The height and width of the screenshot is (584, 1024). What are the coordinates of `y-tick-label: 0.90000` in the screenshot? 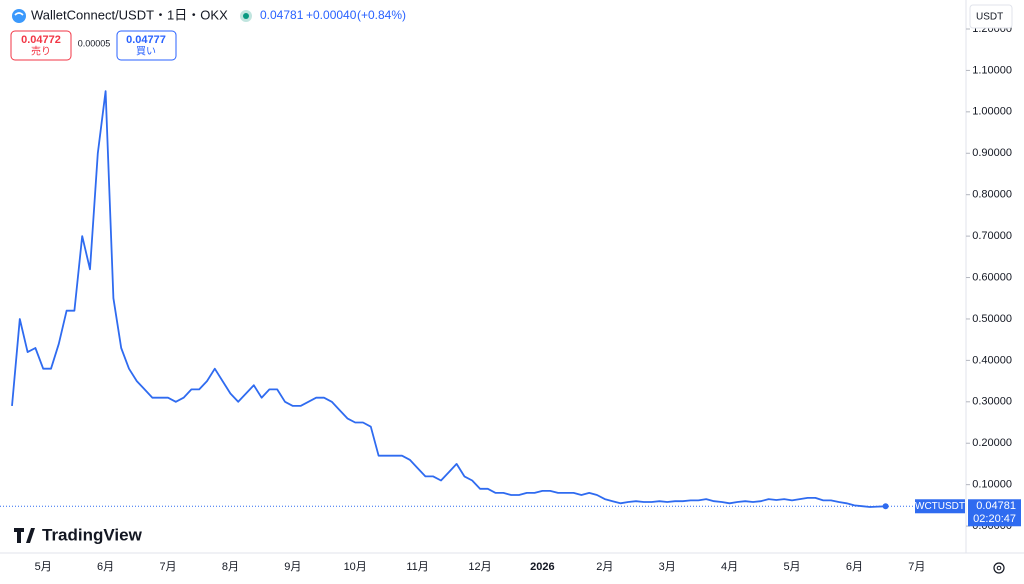 It's located at (992, 153).